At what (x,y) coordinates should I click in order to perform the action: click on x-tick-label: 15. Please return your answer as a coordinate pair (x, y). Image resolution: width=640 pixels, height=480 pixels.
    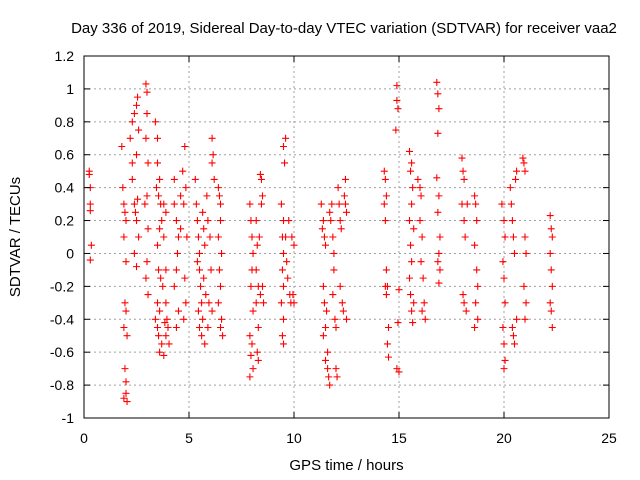
    Looking at the image, I should click on (399, 438).